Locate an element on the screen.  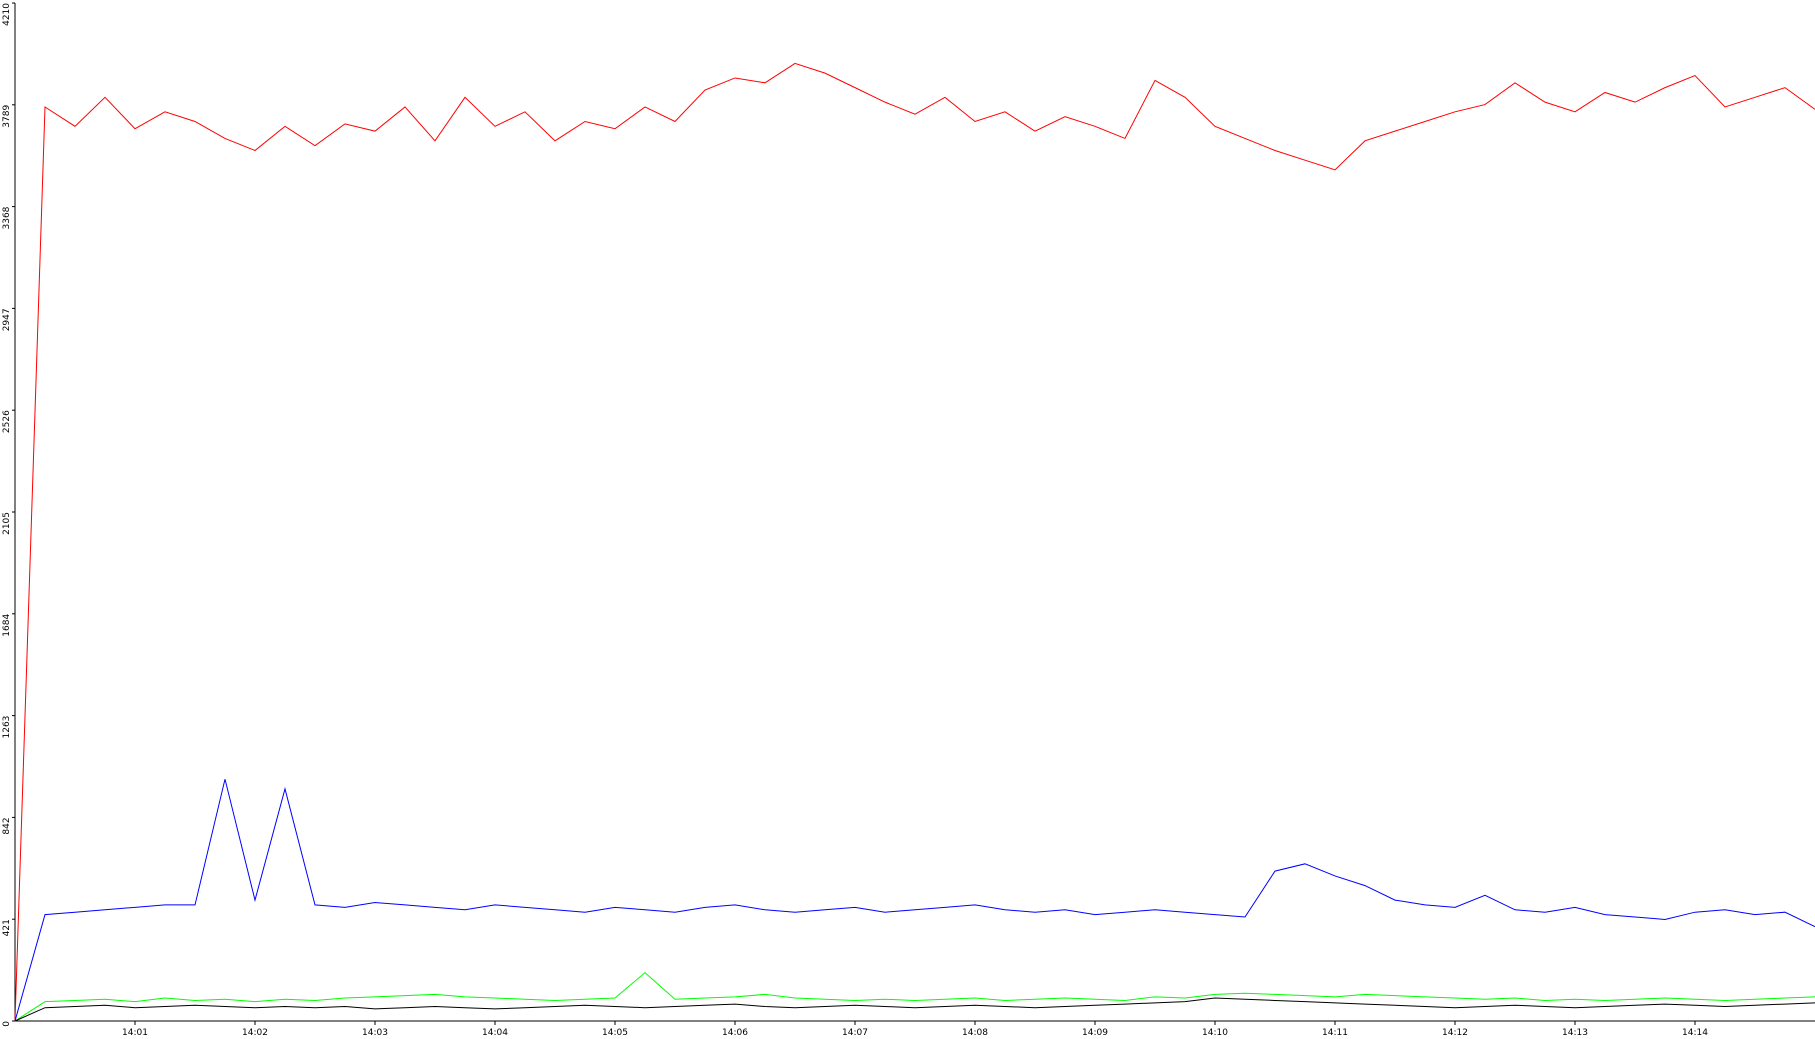
y-tick-label: 1263 is located at coordinates (7, 727).